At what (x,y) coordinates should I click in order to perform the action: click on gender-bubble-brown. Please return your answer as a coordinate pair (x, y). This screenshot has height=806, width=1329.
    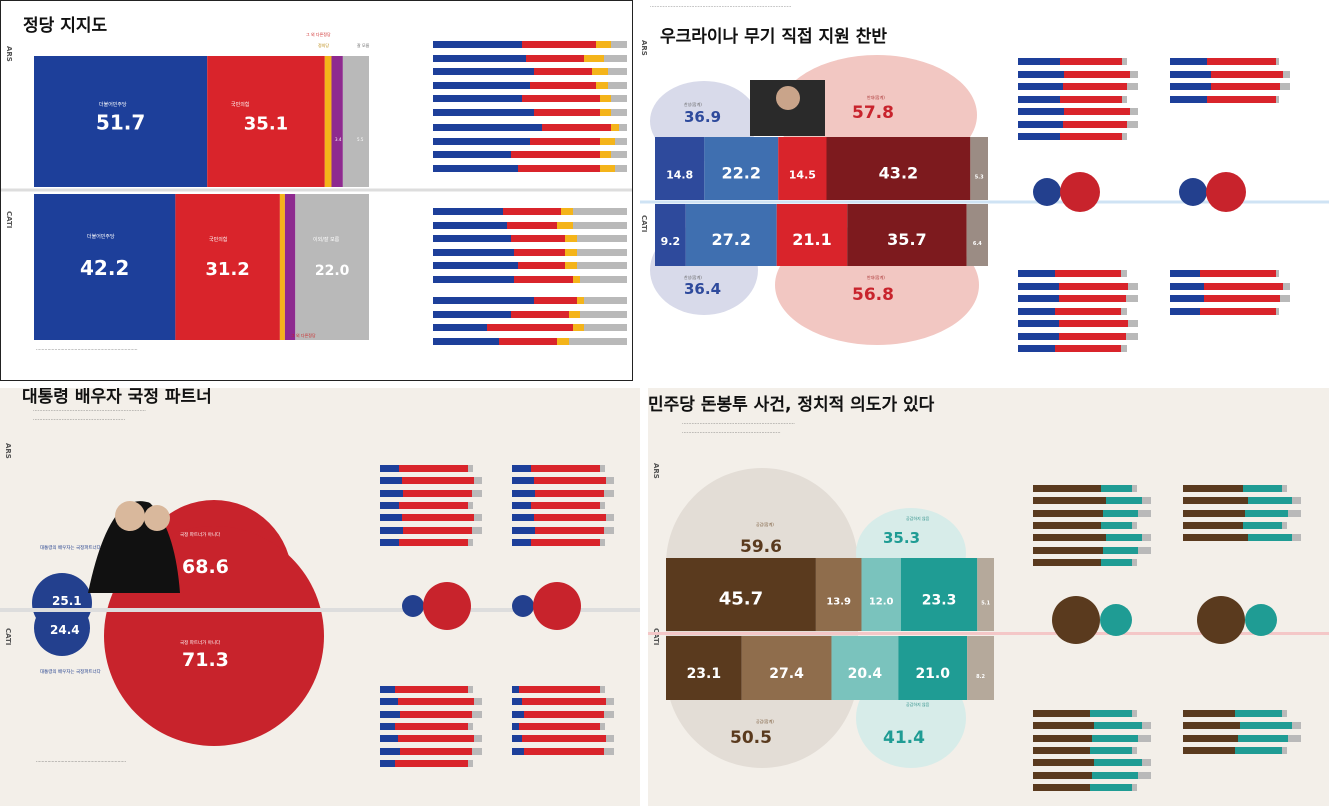
    Looking at the image, I should click on (1076, 620).